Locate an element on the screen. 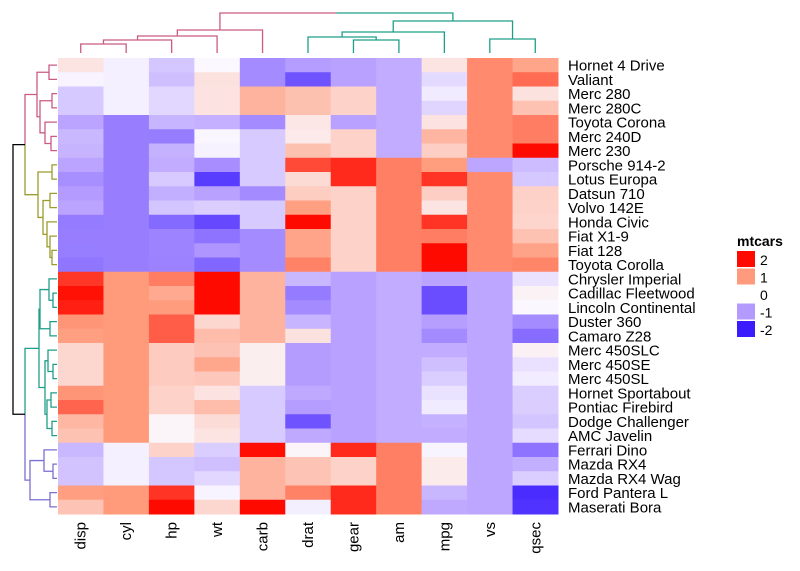  row-label: Merc 450SL is located at coordinates (608, 379).